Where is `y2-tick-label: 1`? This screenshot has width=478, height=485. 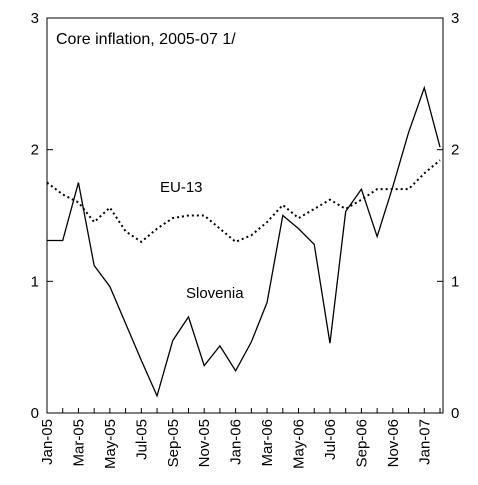 y2-tick-label: 1 is located at coordinates (455, 281).